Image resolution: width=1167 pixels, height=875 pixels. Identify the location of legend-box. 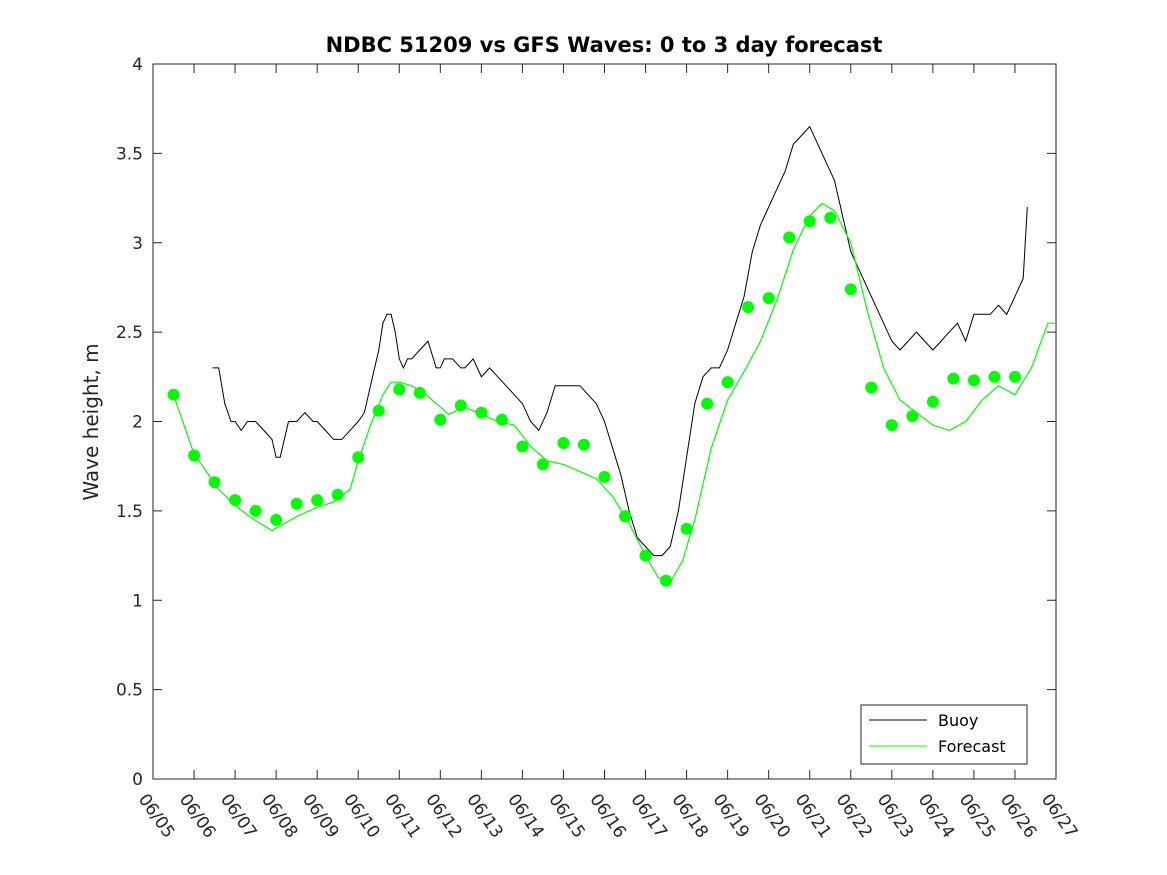
(944, 734).